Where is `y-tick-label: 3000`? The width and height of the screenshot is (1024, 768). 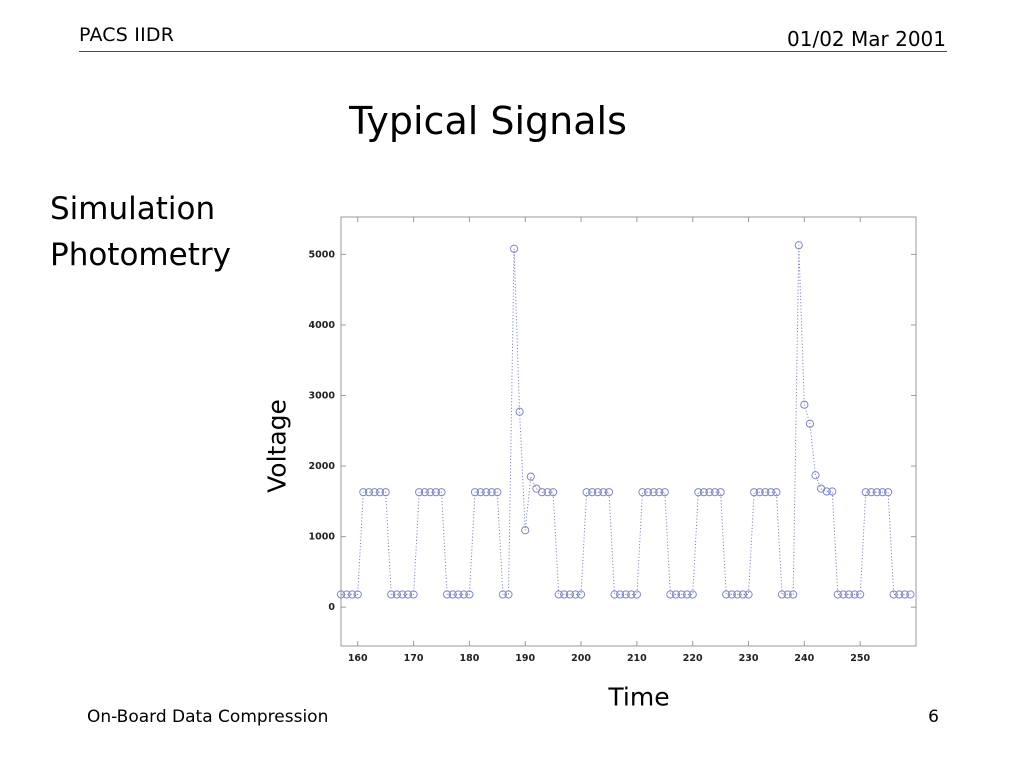 y-tick-label: 3000 is located at coordinates (322, 396).